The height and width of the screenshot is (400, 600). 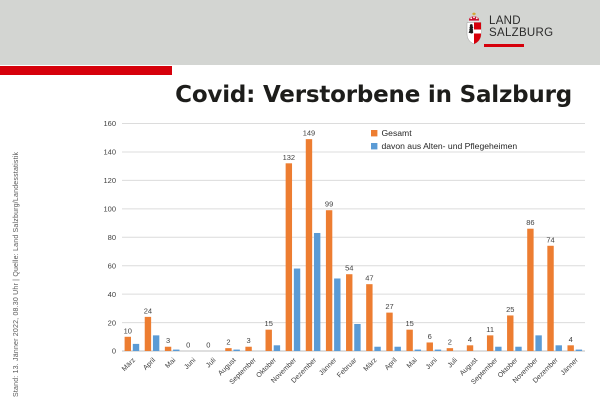 What do you see at coordinates (510, 309) in the screenshot?
I see `data-label: 25` at bounding box center [510, 309].